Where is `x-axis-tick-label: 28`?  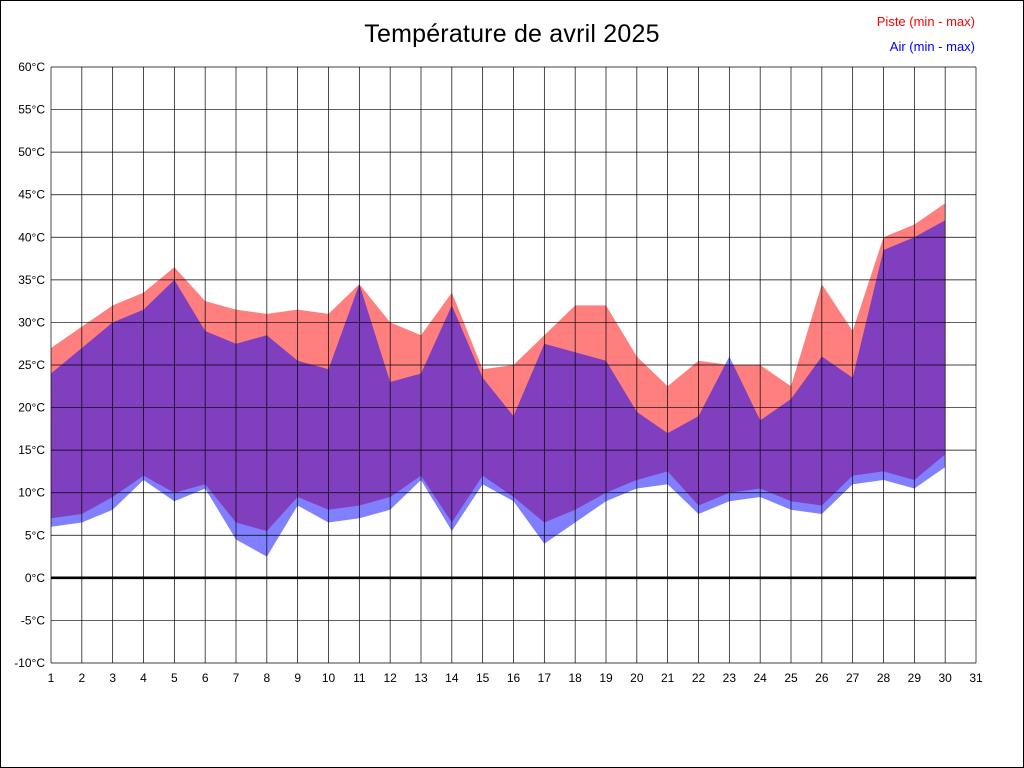 x-axis-tick-label: 28 is located at coordinates (884, 678).